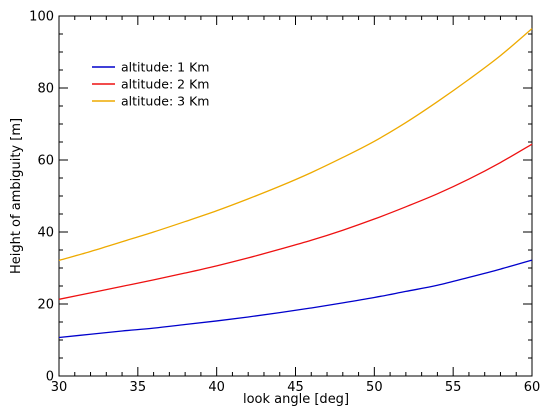 The image size is (550, 410). Describe the element at coordinates (165, 67) in the screenshot. I see `legend-label-1: altitude: 1 Km` at that location.